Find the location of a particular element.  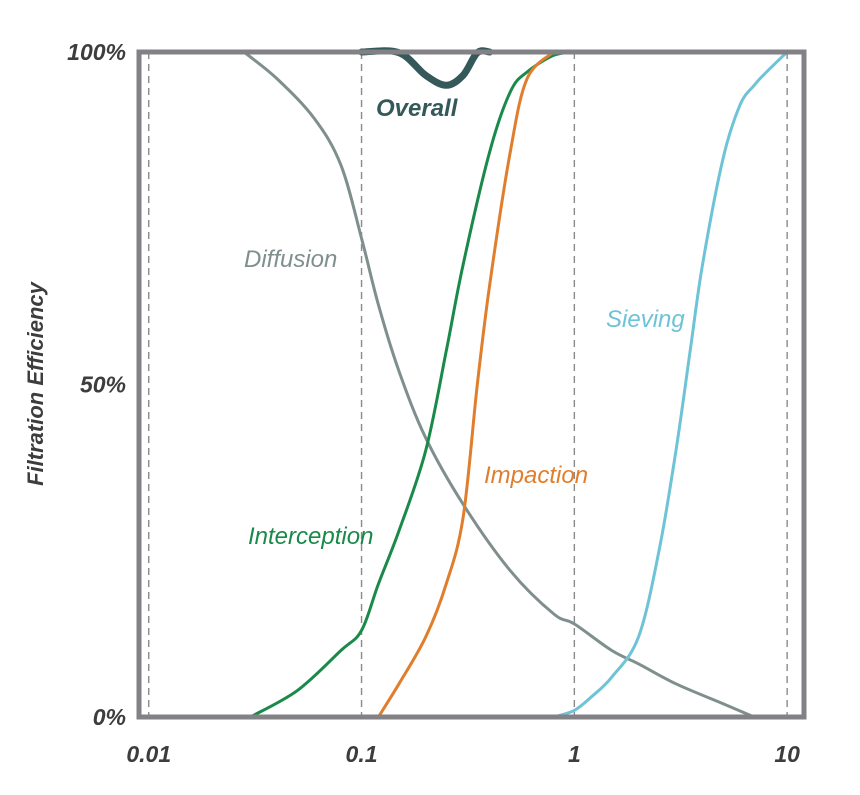

series-line-overall is located at coordinates (426, 68).